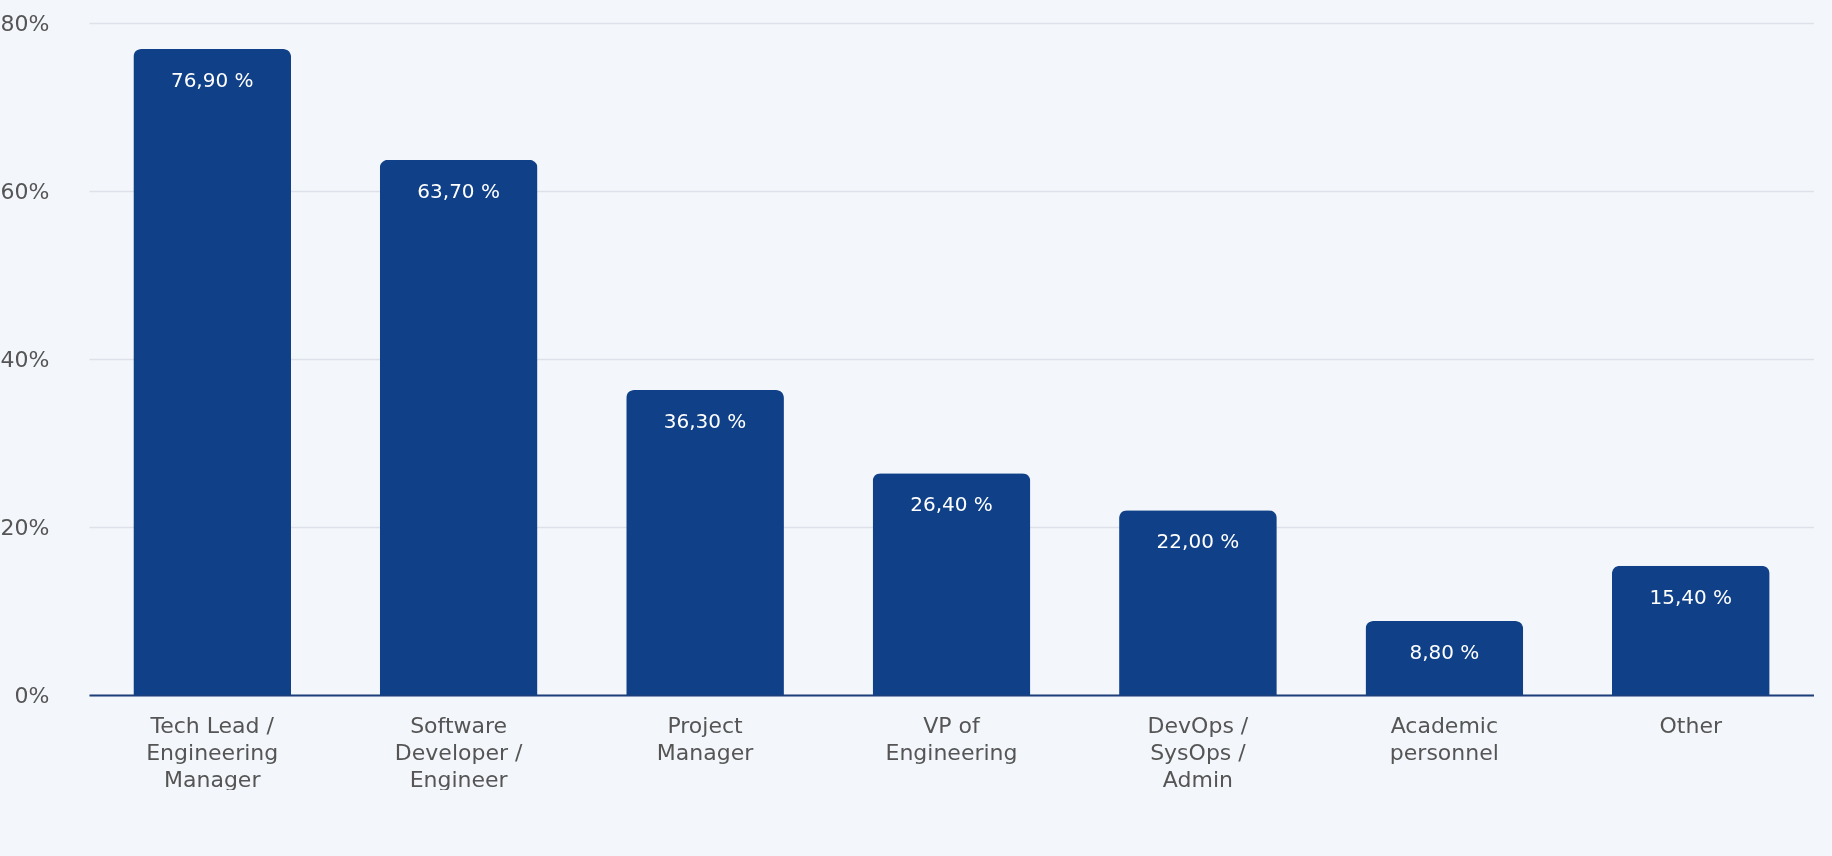 Image resolution: width=1832 pixels, height=856 pixels. What do you see at coordinates (1198, 541) in the screenshot?
I see `data-label: 22,00 %` at bounding box center [1198, 541].